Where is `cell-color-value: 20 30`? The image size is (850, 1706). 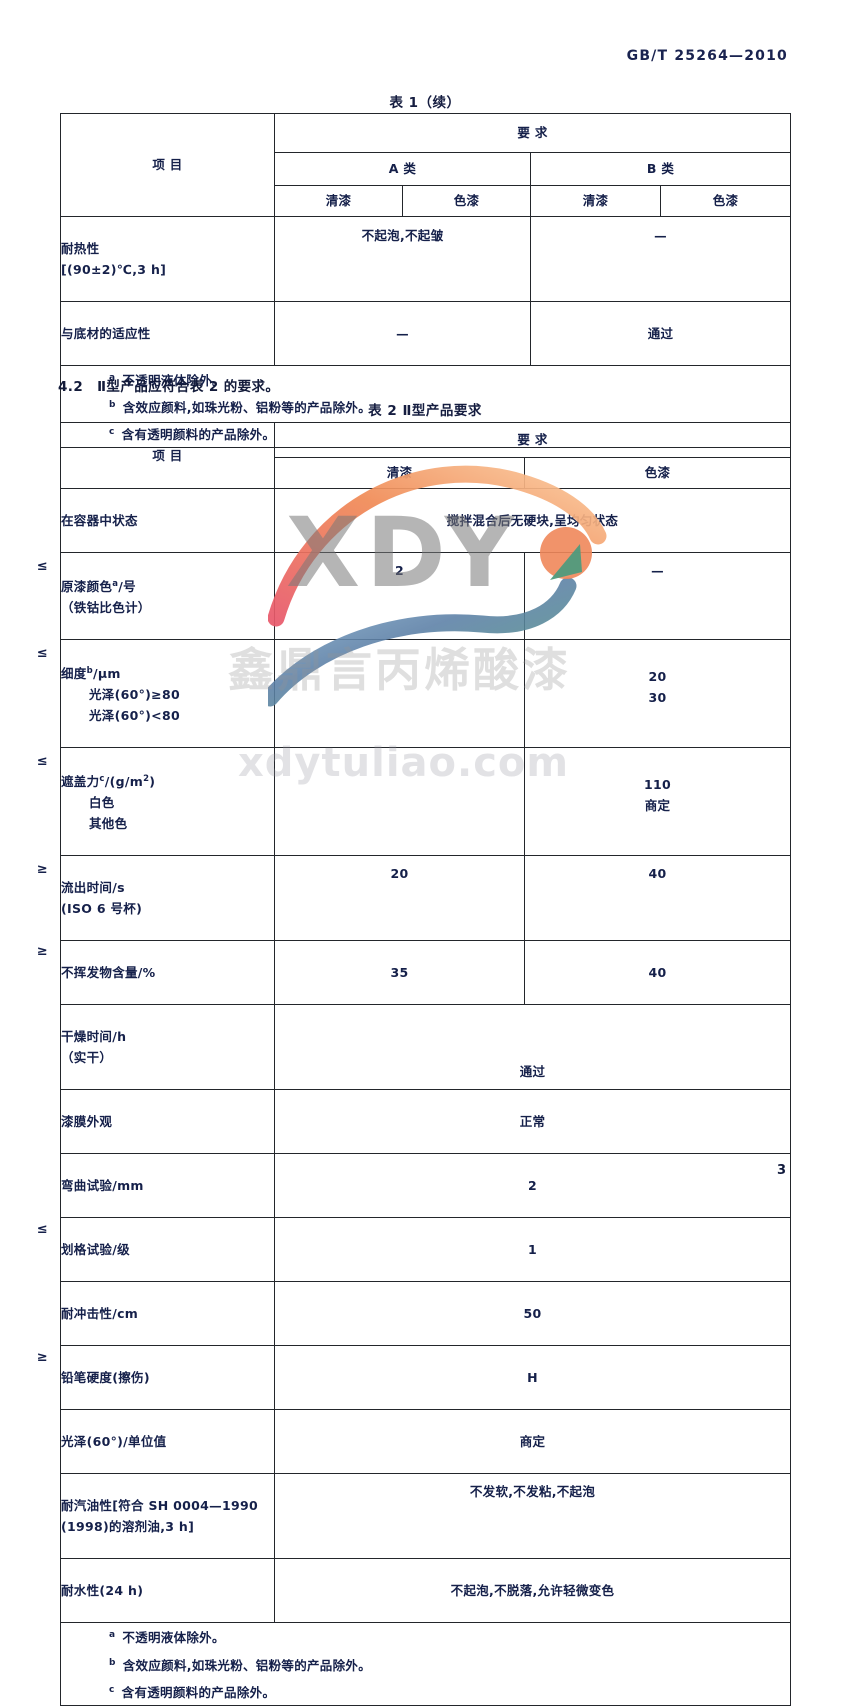
cell-color-value: 20 30 is located at coordinates (657, 694).